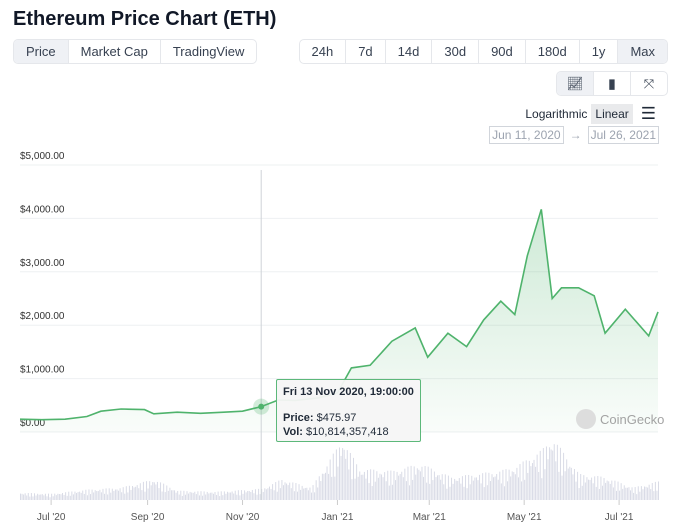  What do you see at coordinates (599, 51) in the screenshot?
I see `range-1y: 1y` at bounding box center [599, 51].